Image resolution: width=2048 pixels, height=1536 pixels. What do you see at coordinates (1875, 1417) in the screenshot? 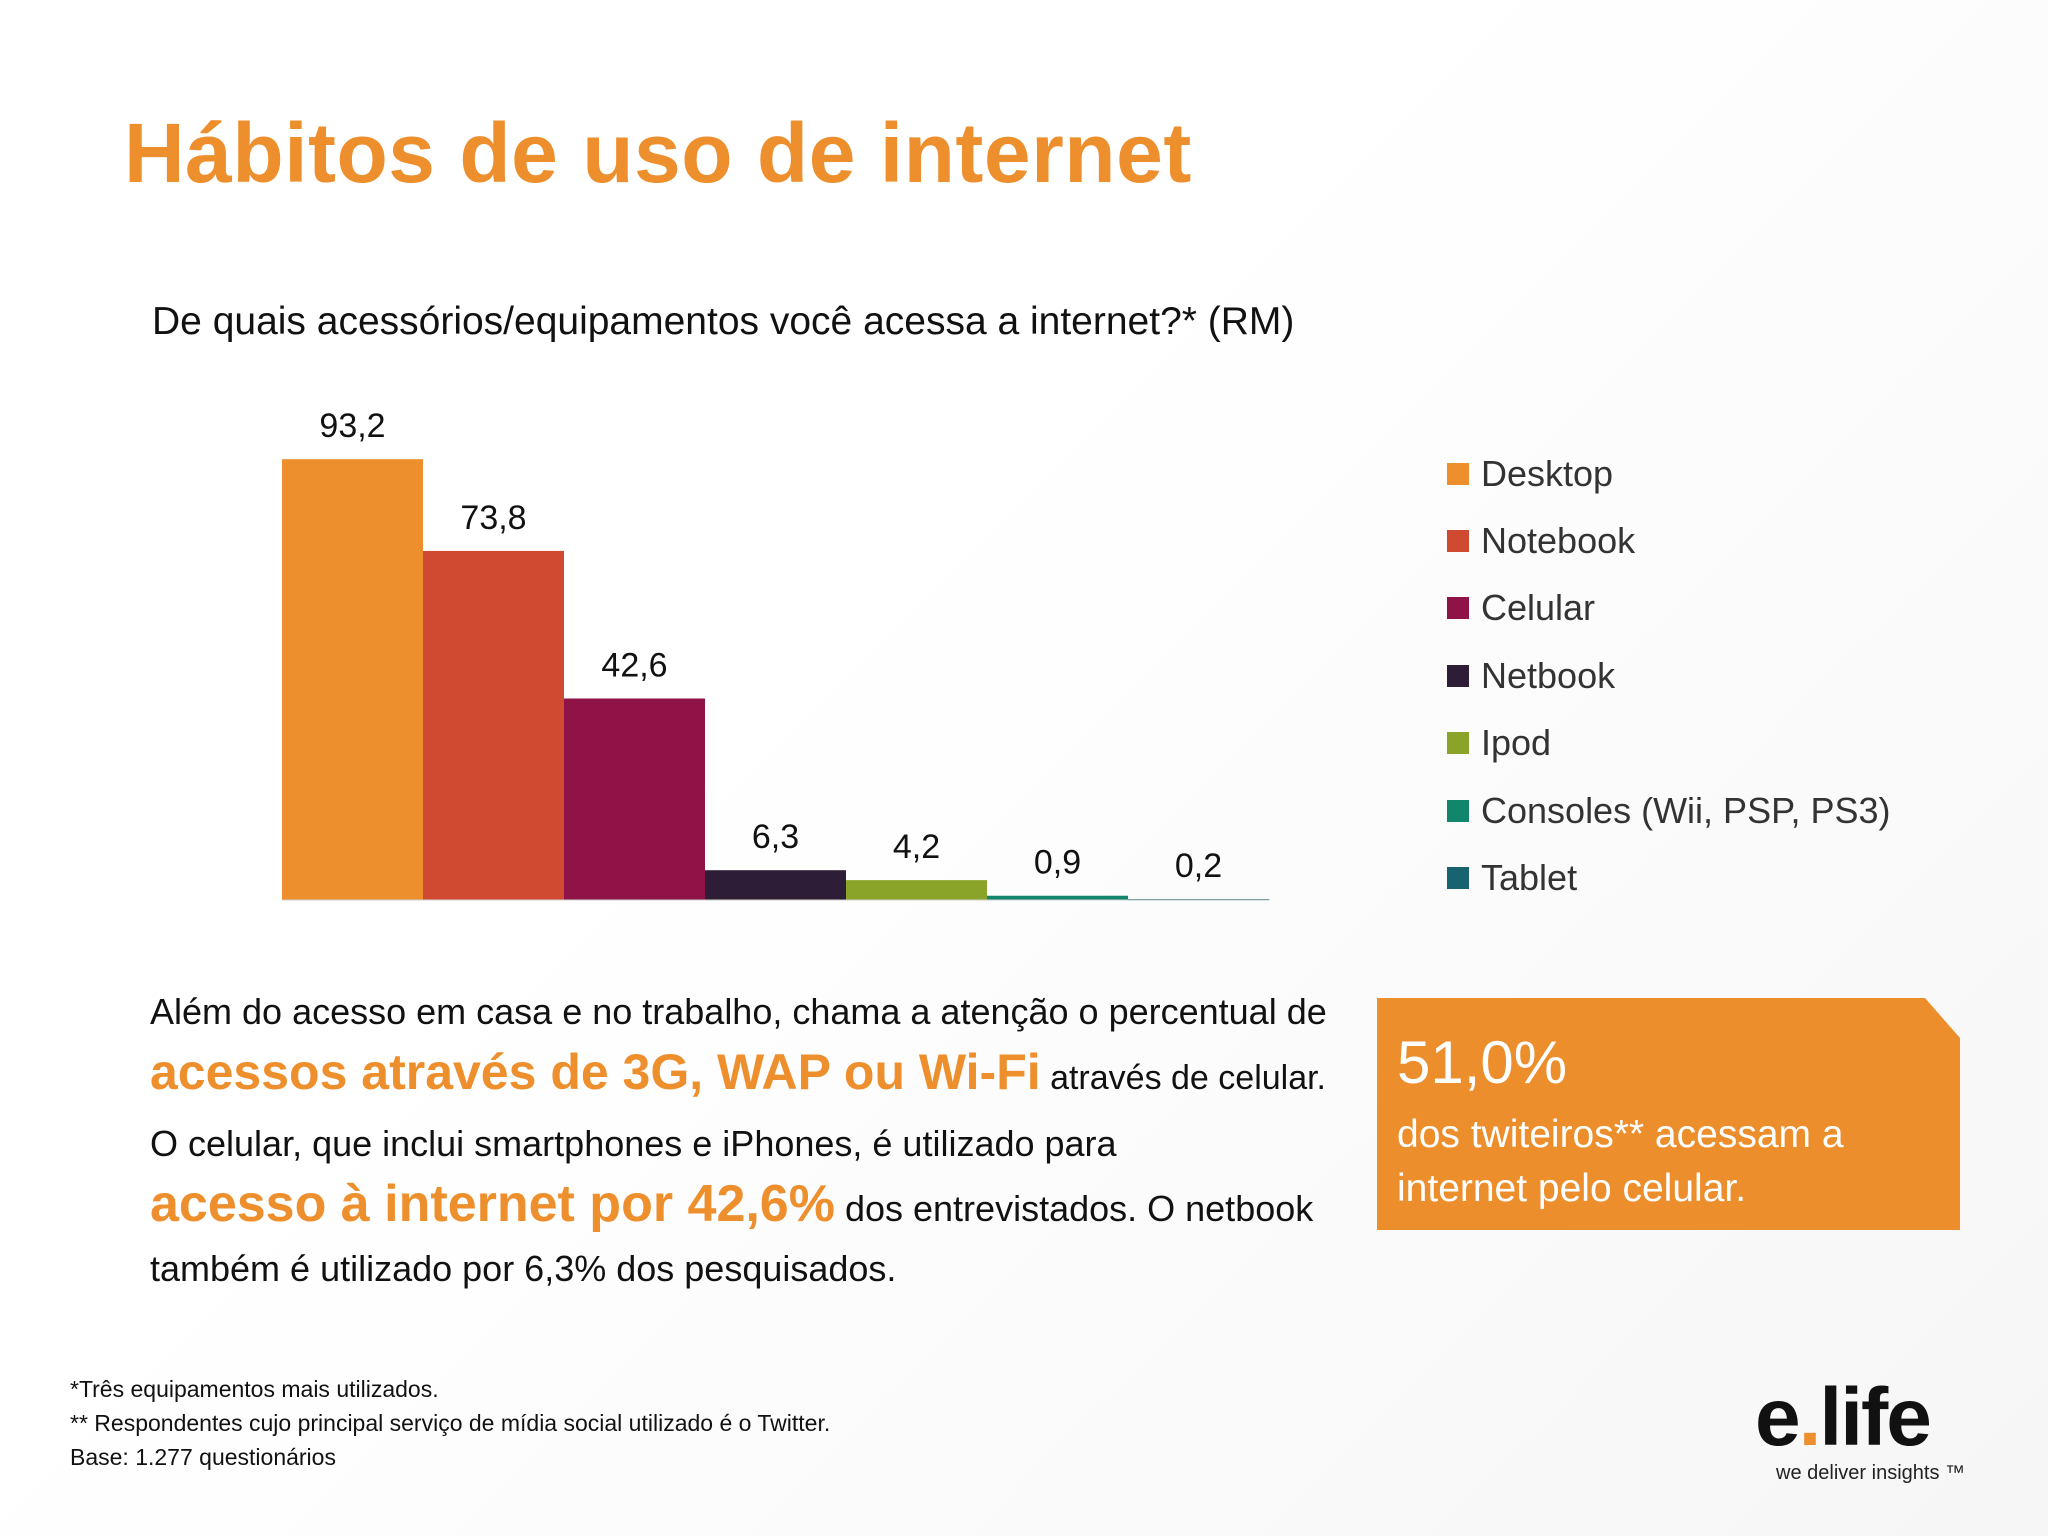
I see `logo-life: life` at bounding box center [1875, 1417].